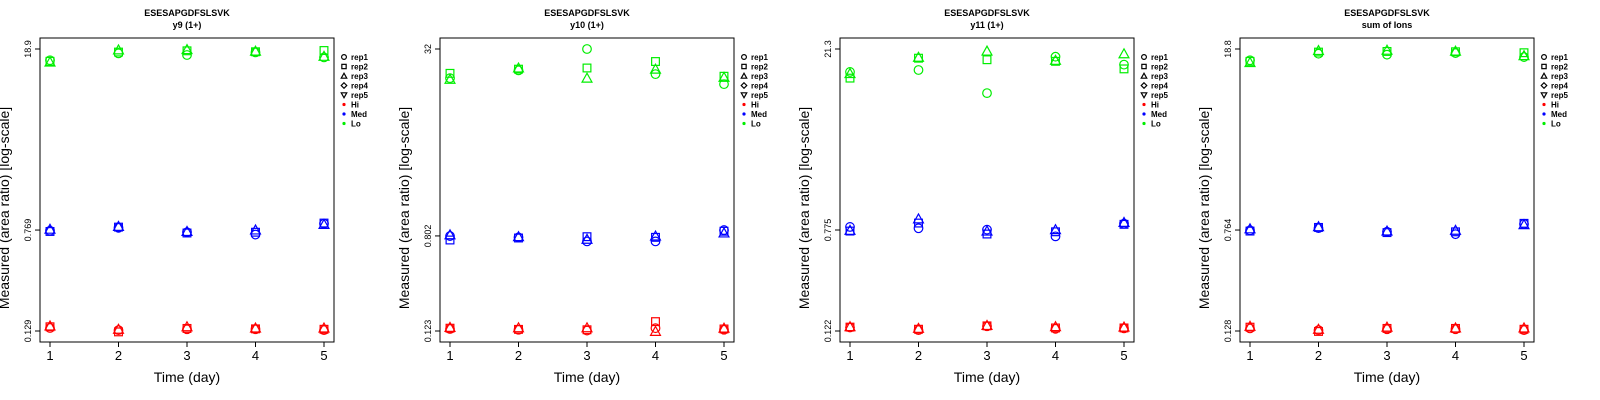 This screenshot has width=1600, height=400. What do you see at coordinates (1559, 57) in the screenshot?
I see `legend-label: rep1` at bounding box center [1559, 57].